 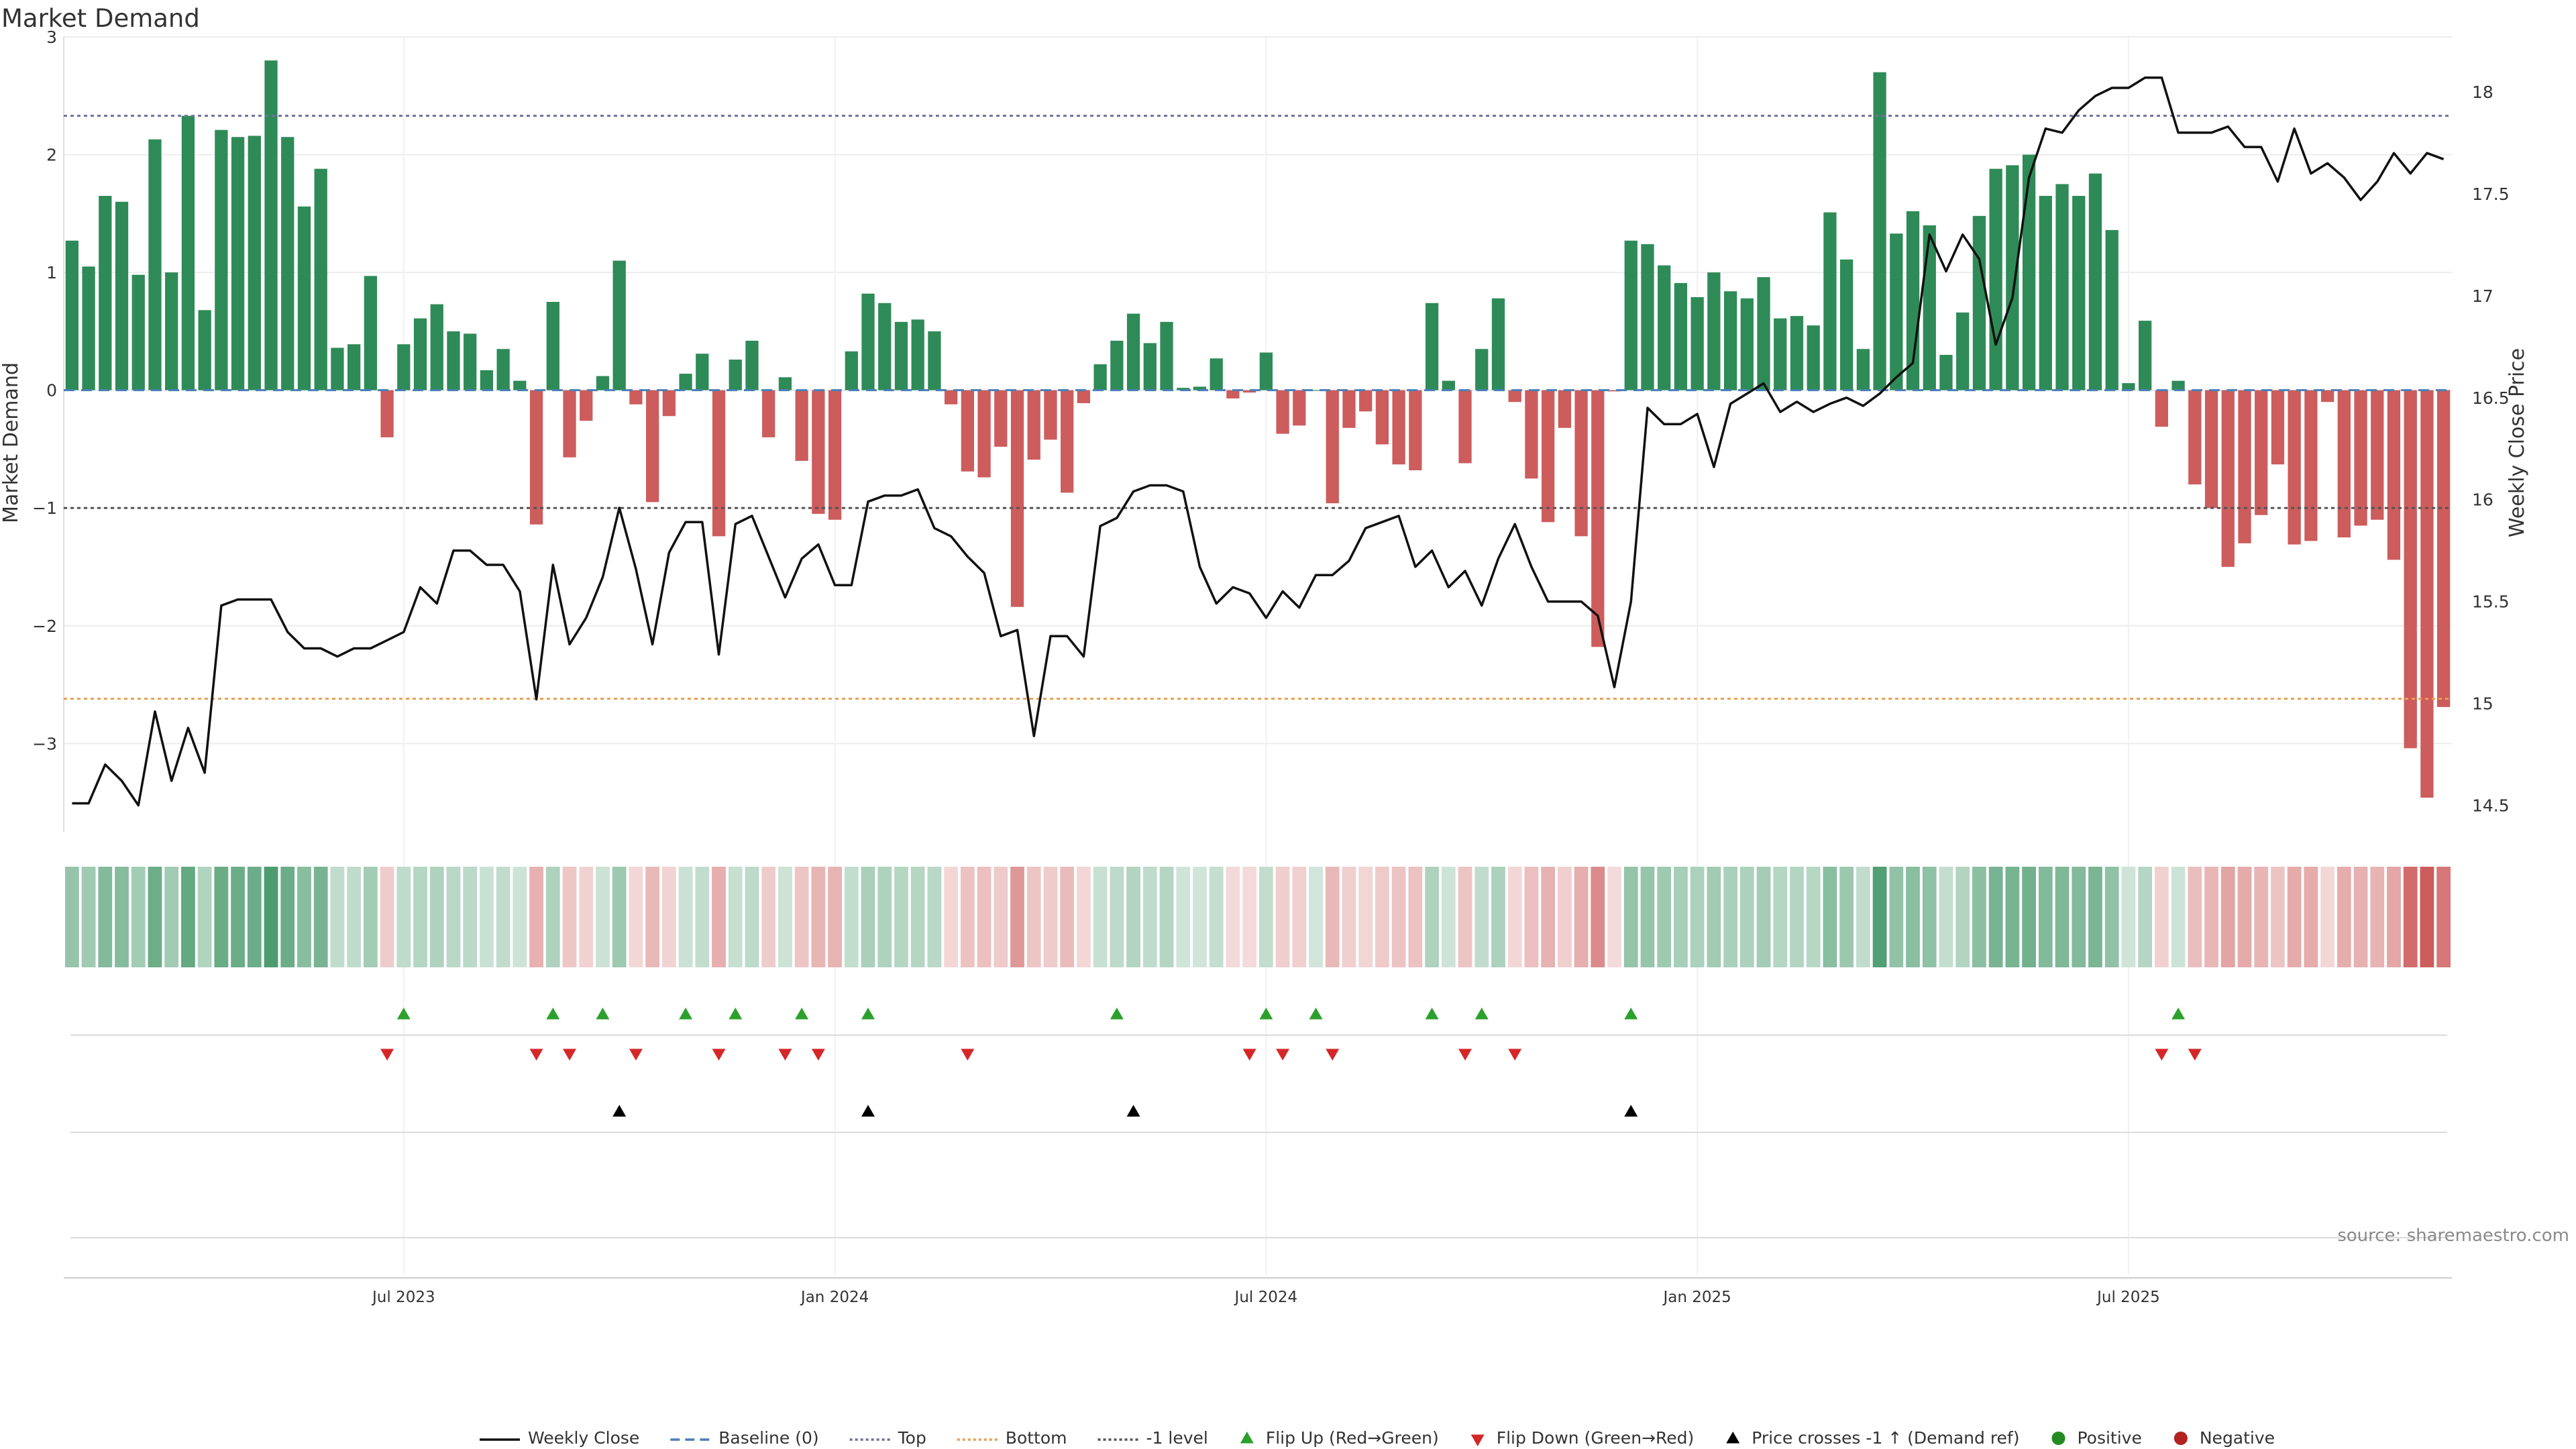 I want to click on x-tick-label: Jul 2025, so click(x=2128, y=1297).